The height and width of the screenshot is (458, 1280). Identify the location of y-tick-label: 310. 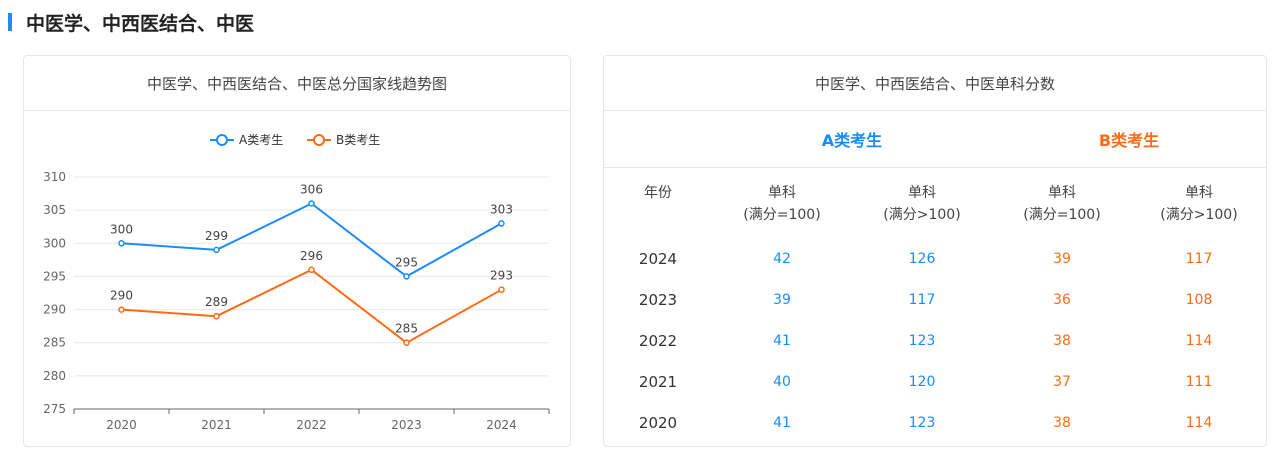
(54, 177).